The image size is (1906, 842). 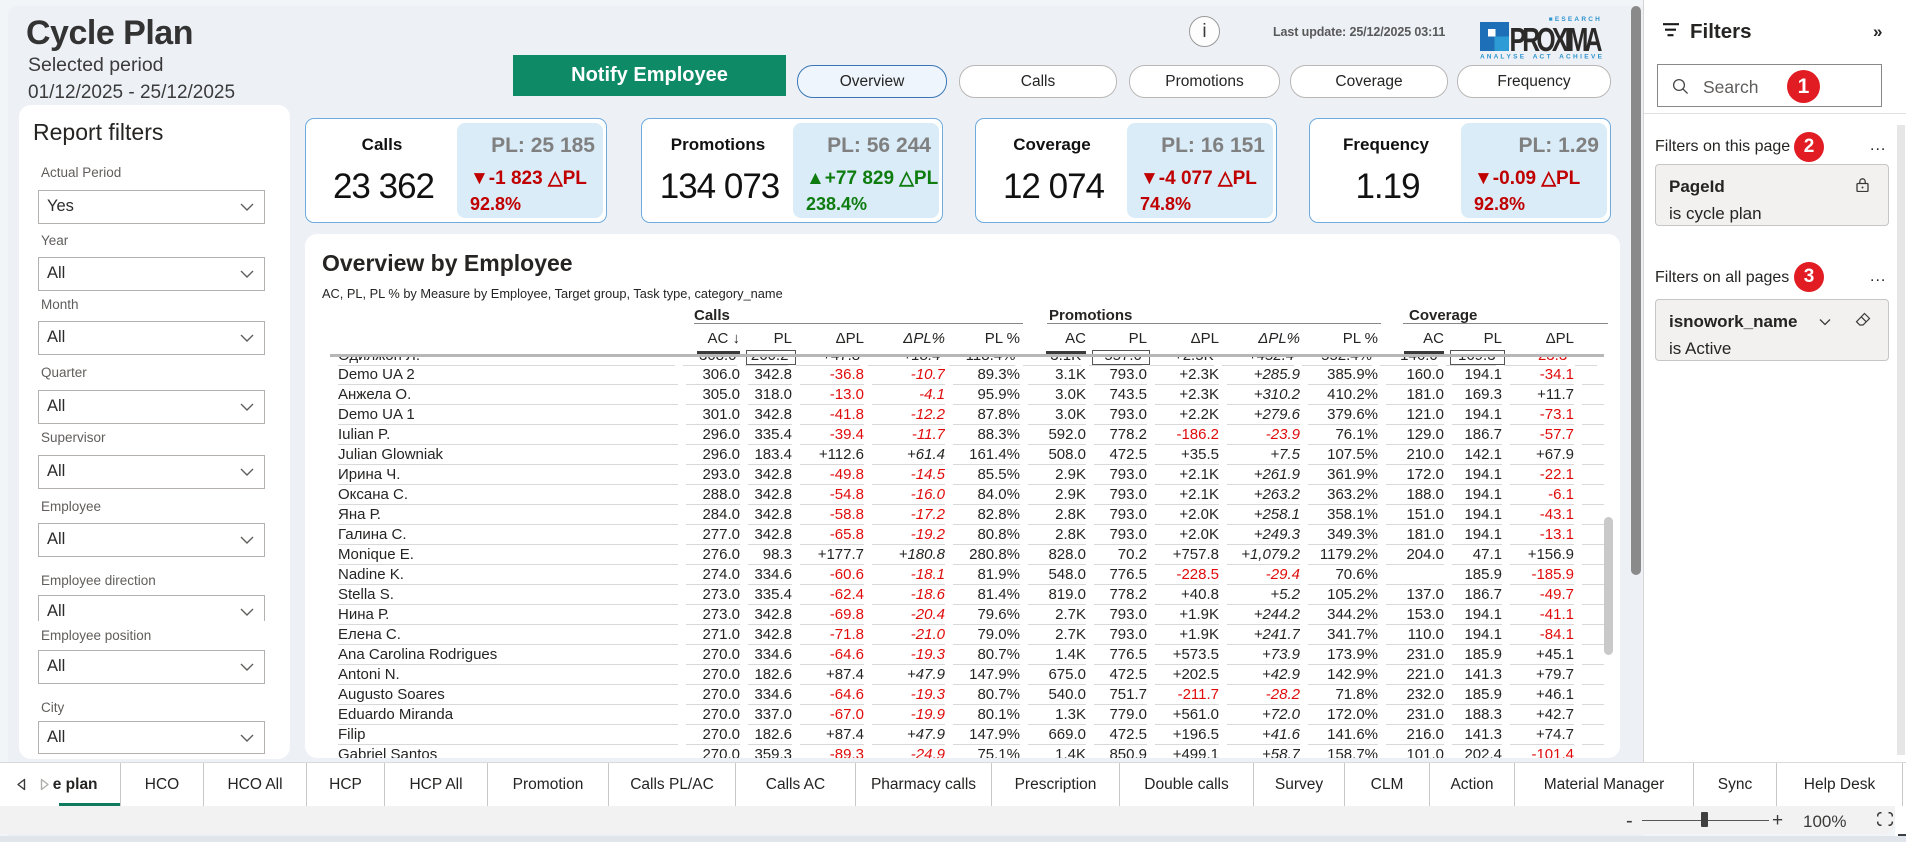 What do you see at coordinates (1556, 41) in the screenshot?
I see `svg-text: PROXIMA` at bounding box center [1556, 41].